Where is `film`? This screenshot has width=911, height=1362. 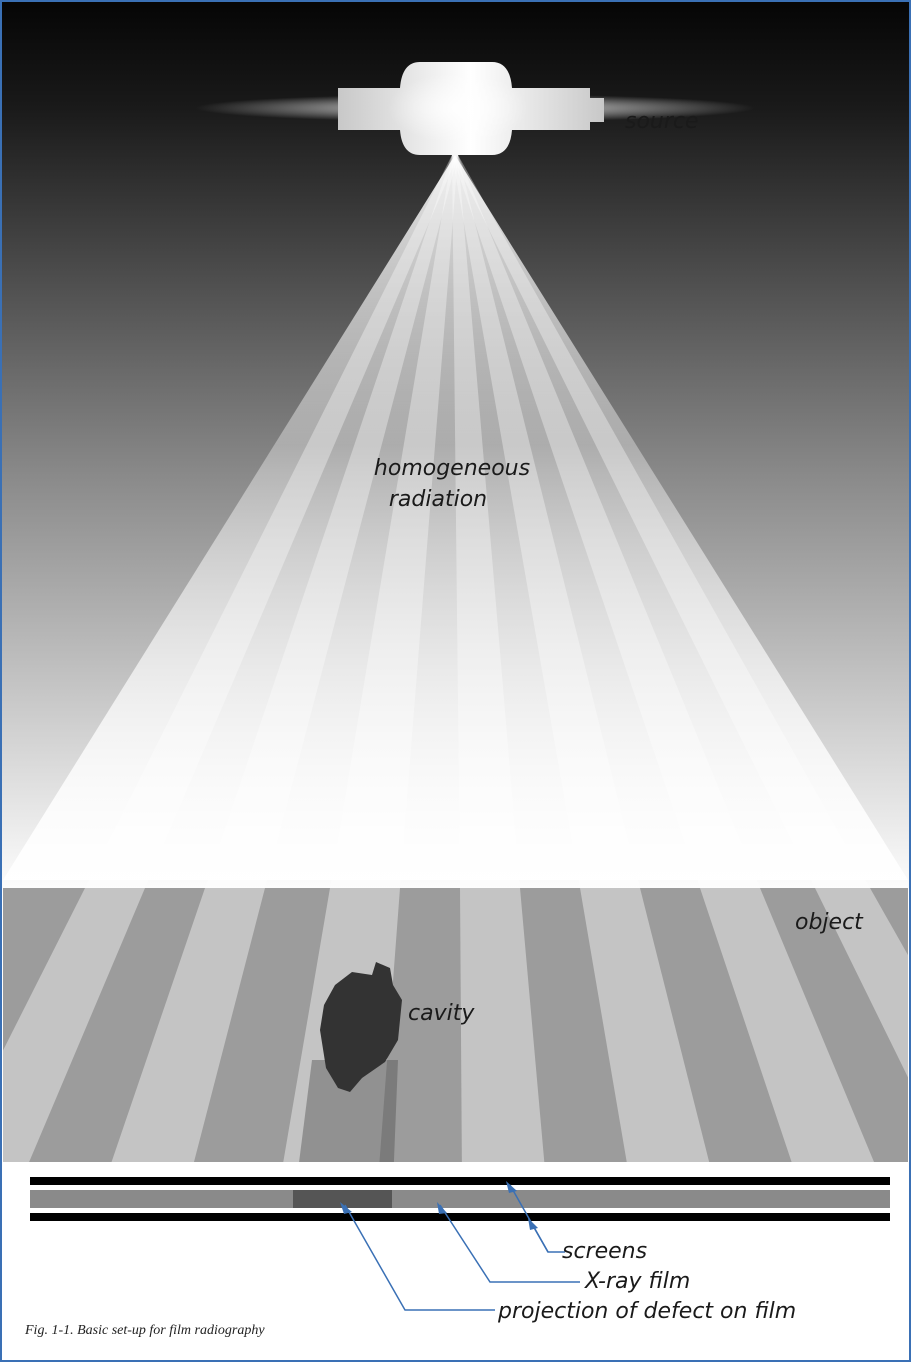 film is located at coordinates (460, 1199).